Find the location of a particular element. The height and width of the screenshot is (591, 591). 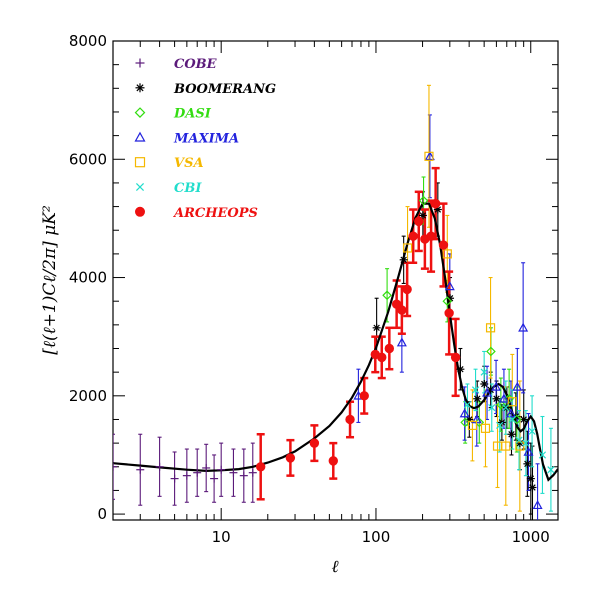

x-tick-labels: 10 100 1000 is located at coordinates (381, 537).